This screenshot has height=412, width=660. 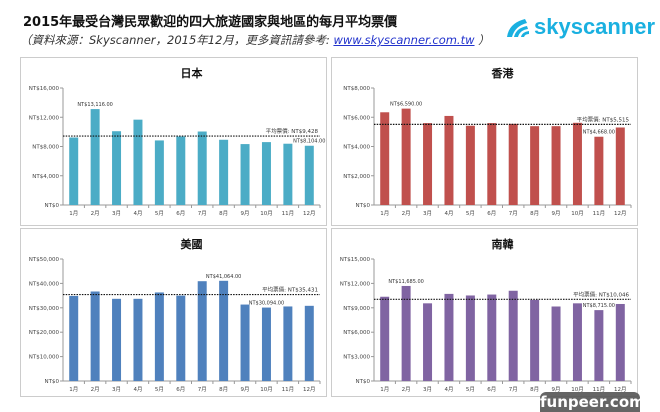 What do you see at coordinates (44, 284) in the screenshot?
I see `y-tick-label: NT$40,000` at bounding box center [44, 284].